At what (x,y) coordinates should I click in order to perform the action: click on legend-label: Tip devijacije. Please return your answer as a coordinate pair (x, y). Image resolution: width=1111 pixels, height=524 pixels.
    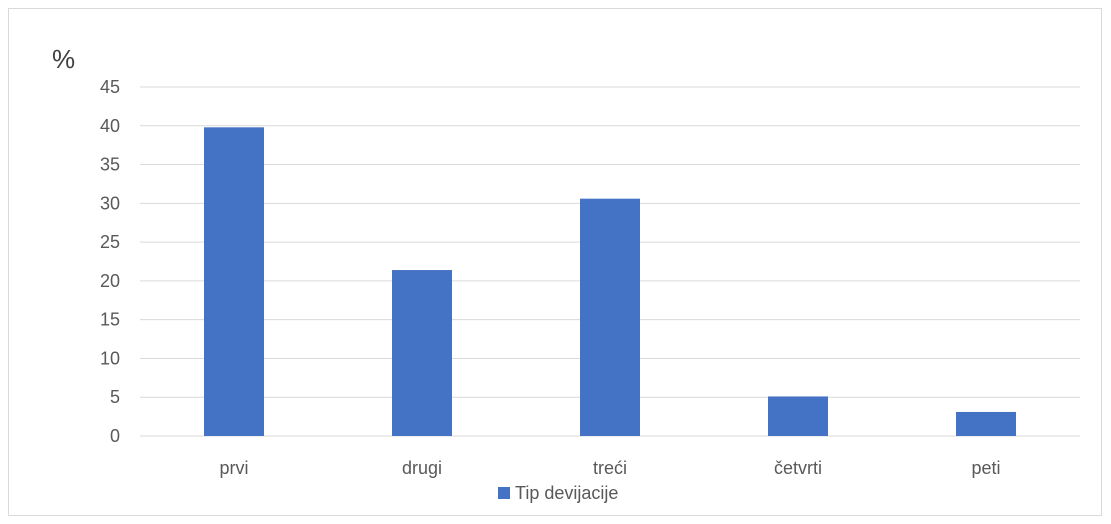
    Looking at the image, I should click on (566, 493).